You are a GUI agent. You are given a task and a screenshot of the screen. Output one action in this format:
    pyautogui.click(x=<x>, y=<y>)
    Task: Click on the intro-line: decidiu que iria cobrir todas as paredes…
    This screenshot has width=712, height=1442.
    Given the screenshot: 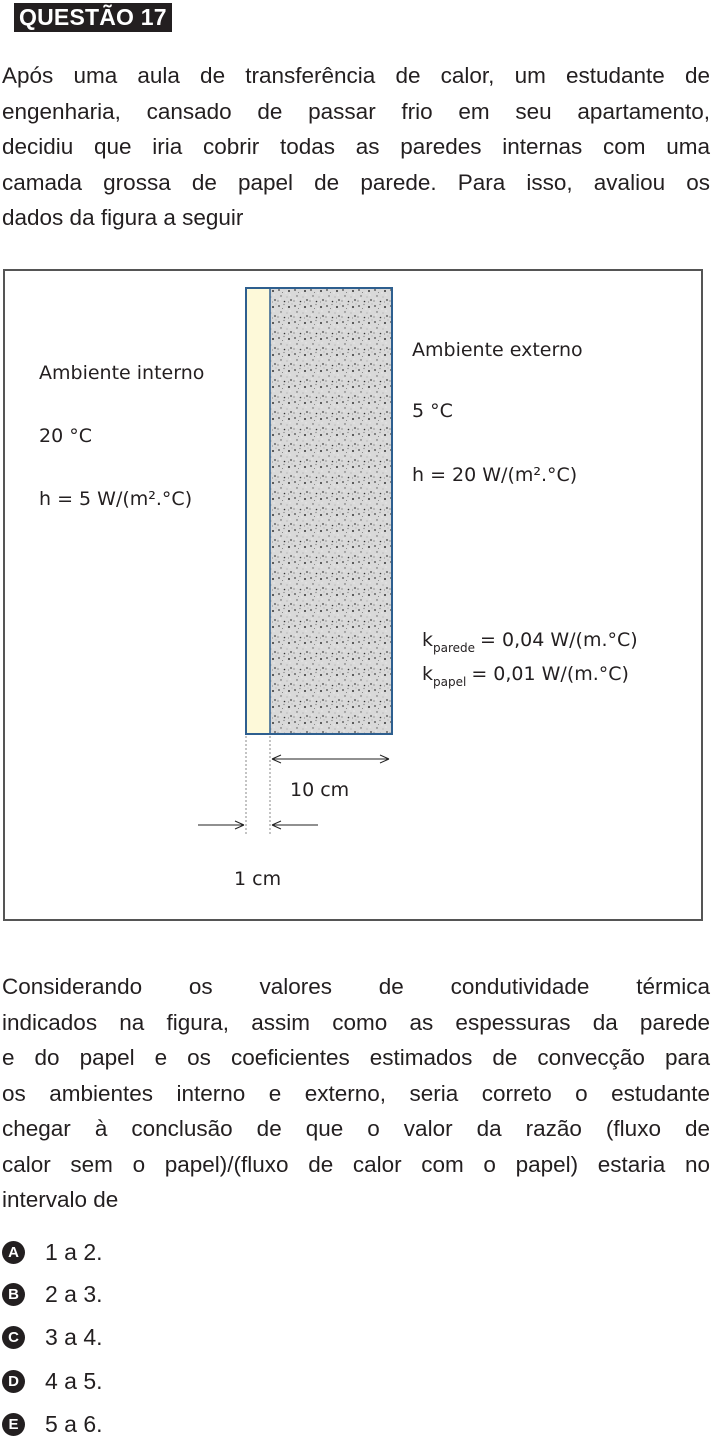 What is the action you would take?
    pyautogui.click(x=356, y=146)
    